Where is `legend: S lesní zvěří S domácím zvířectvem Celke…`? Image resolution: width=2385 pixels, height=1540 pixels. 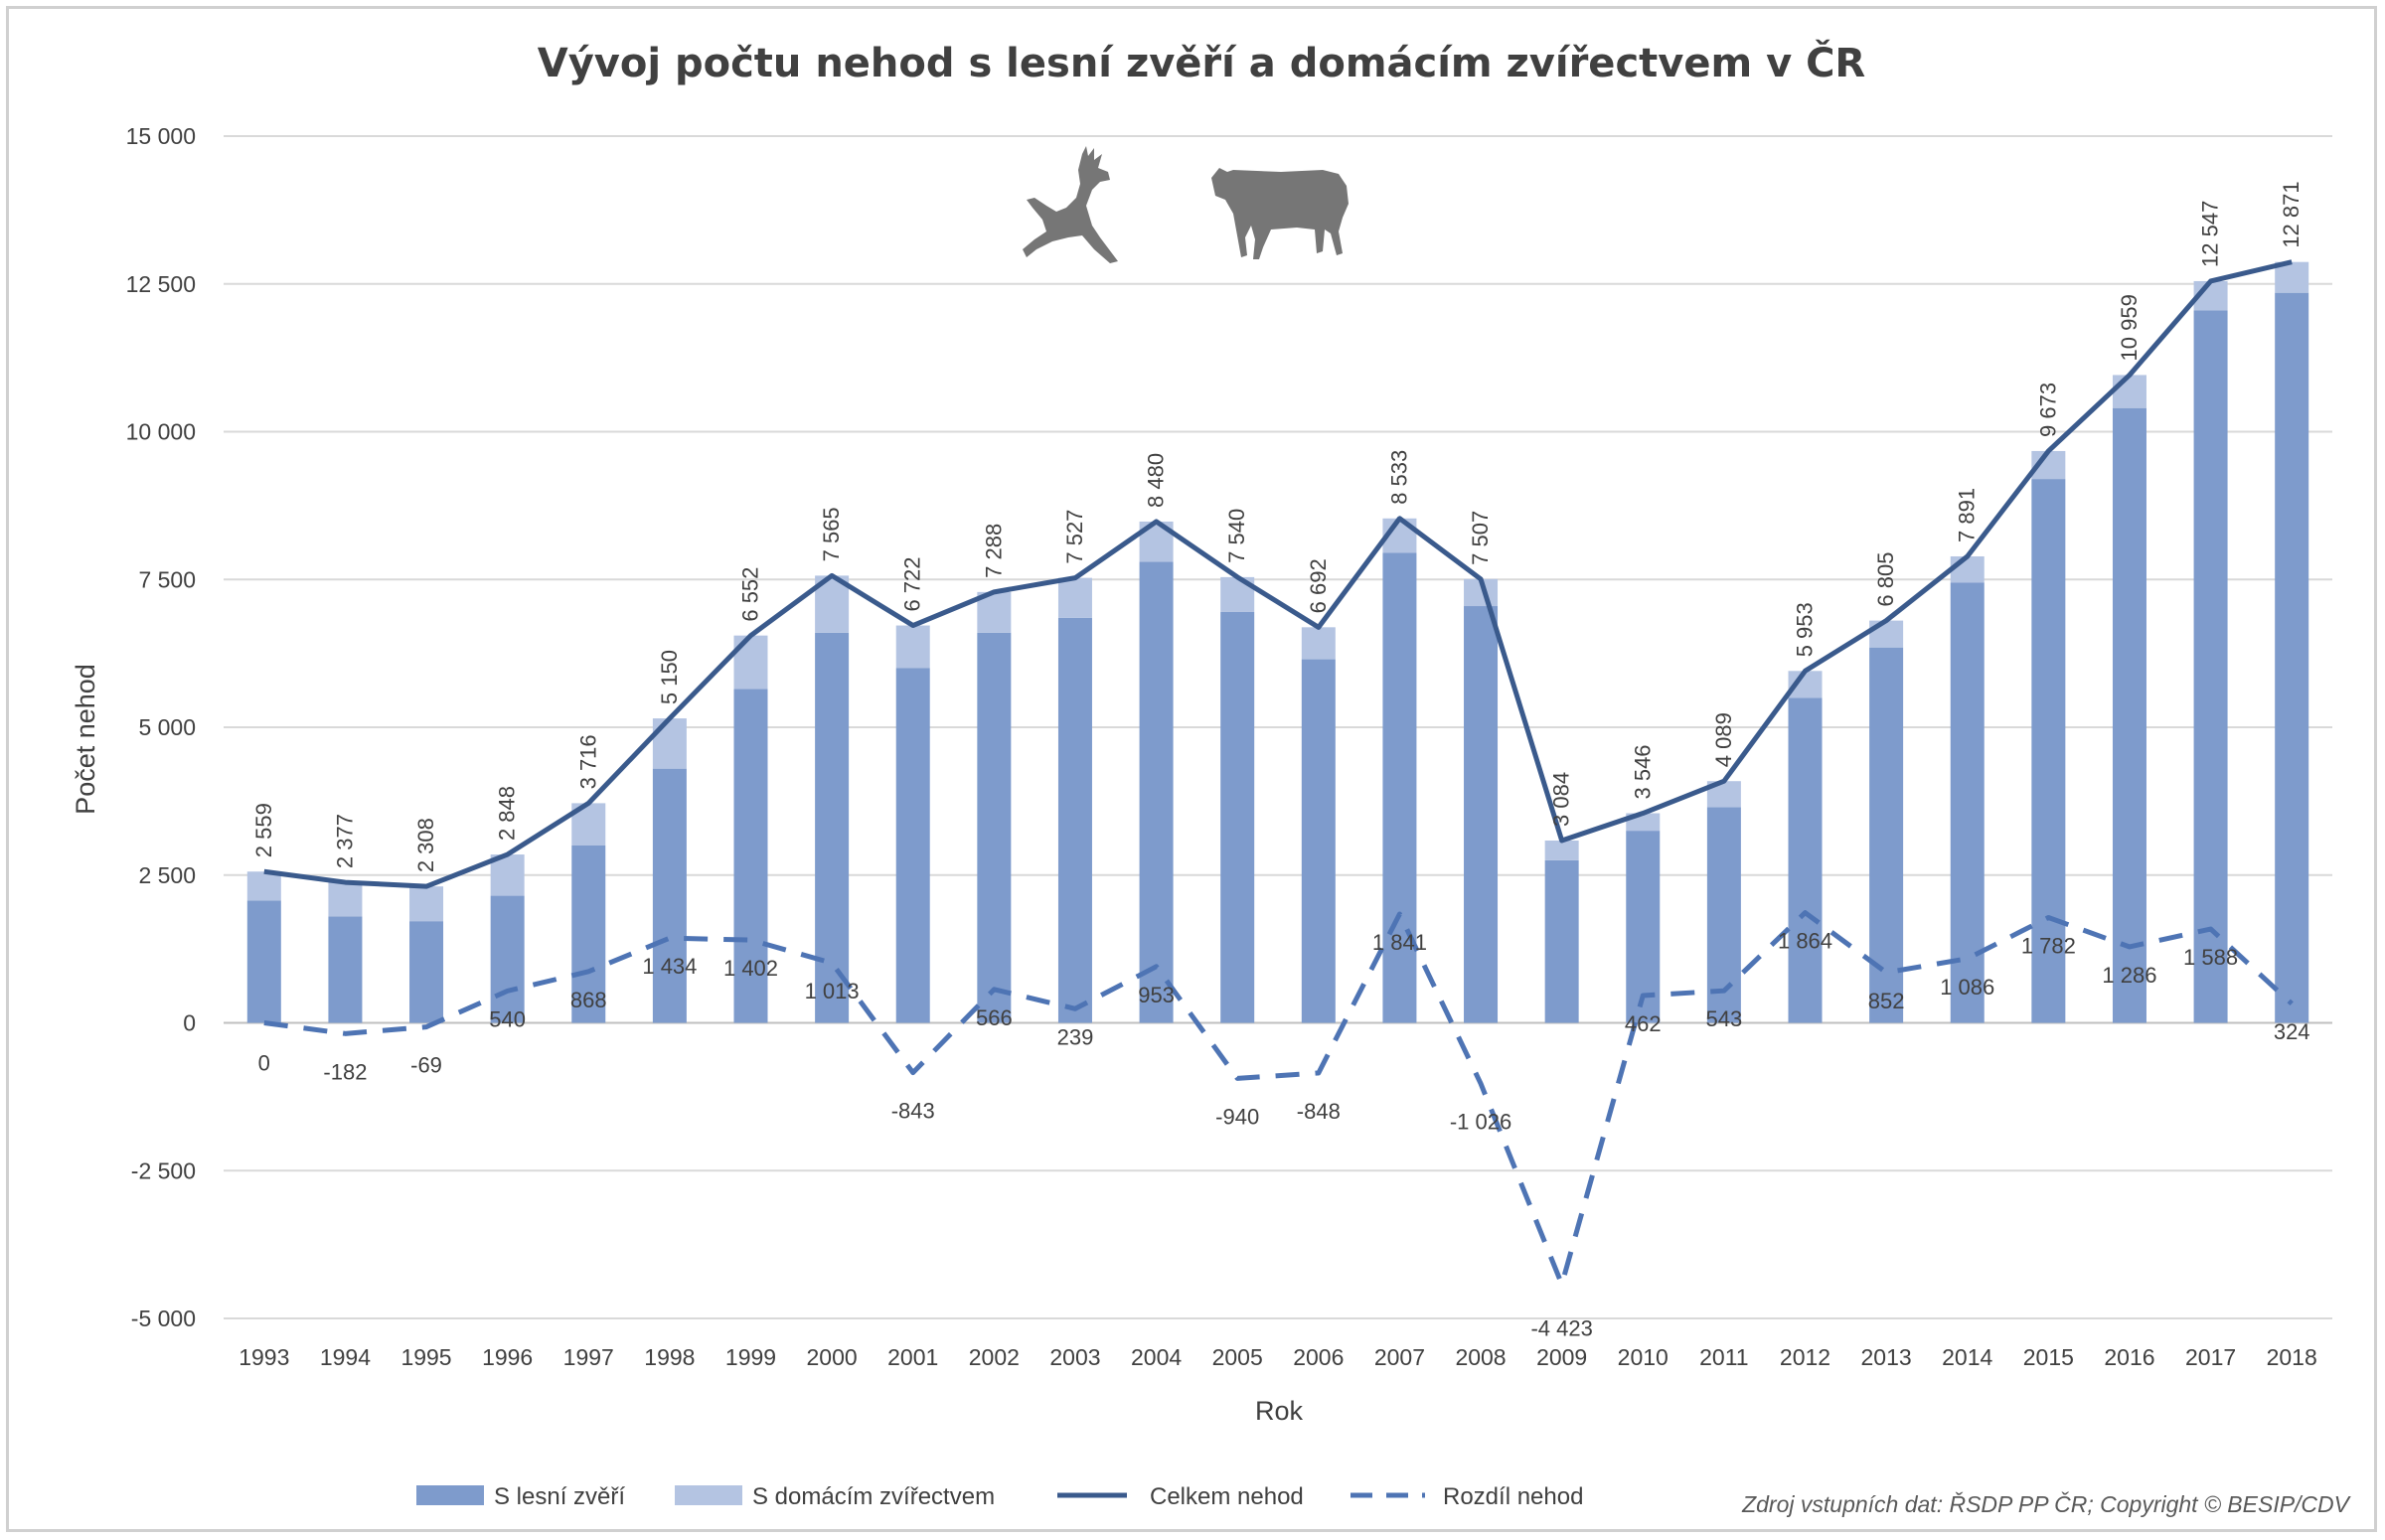 legend: S lesní zvěří S domácím zvířectvem Celke… is located at coordinates (999, 1496).